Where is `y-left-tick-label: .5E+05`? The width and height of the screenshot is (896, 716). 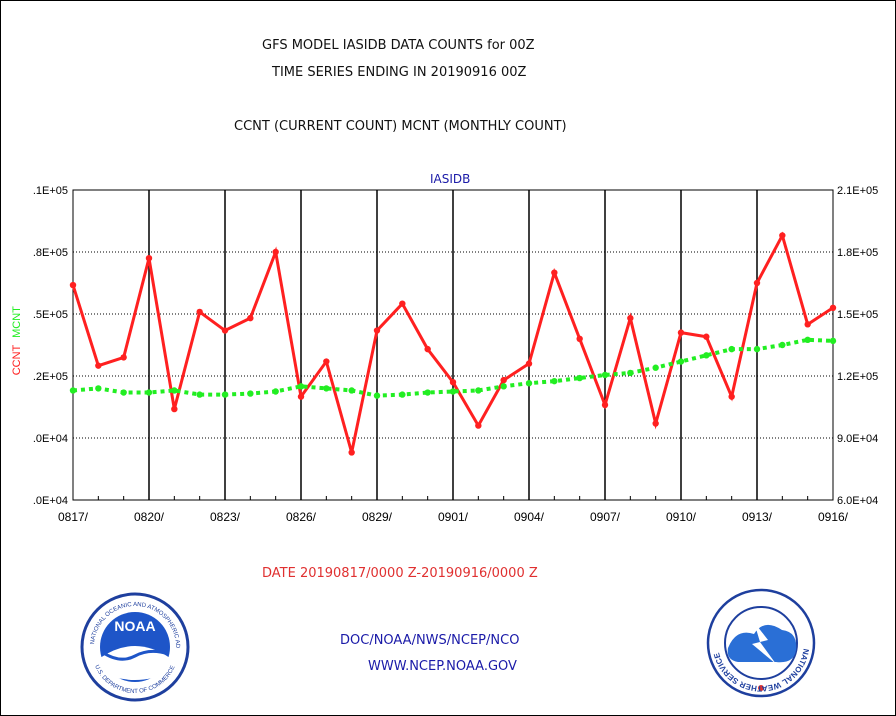 y-left-tick-label: .5E+05 is located at coordinates (50, 315).